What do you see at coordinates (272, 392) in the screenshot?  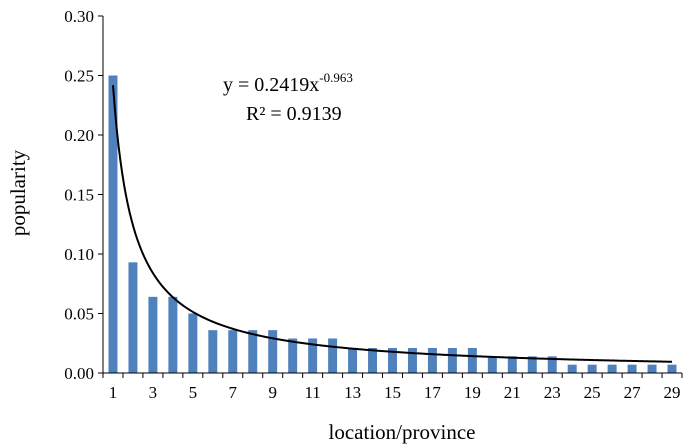 I see `x-tick-label: 9` at bounding box center [272, 392].